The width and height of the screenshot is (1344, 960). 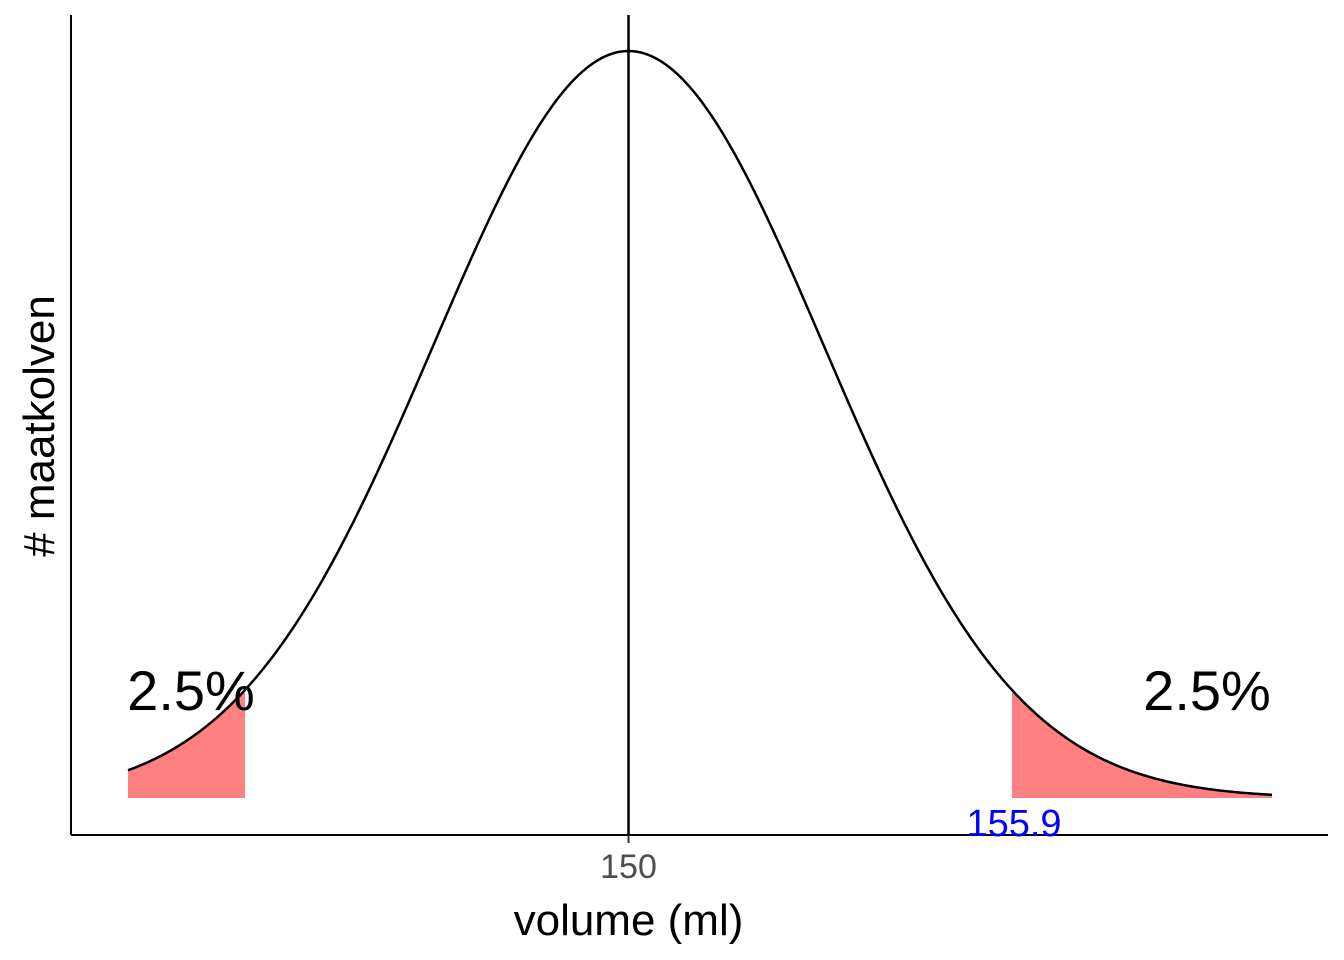 What do you see at coordinates (1207, 690) in the screenshot?
I see `right-tail-label: 2.5%` at bounding box center [1207, 690].